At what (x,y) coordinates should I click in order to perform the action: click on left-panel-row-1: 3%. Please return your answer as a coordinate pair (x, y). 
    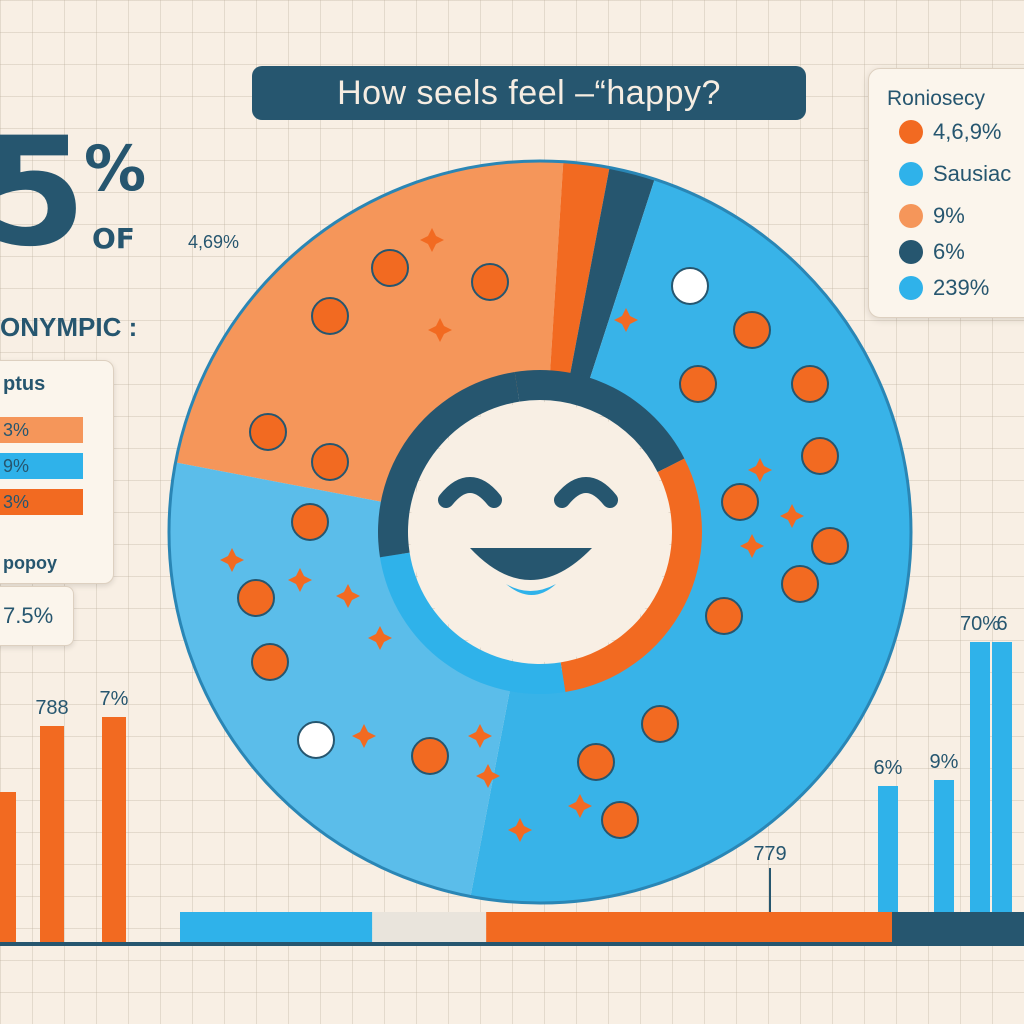
    Looking at the image, I should click on (41, 430).